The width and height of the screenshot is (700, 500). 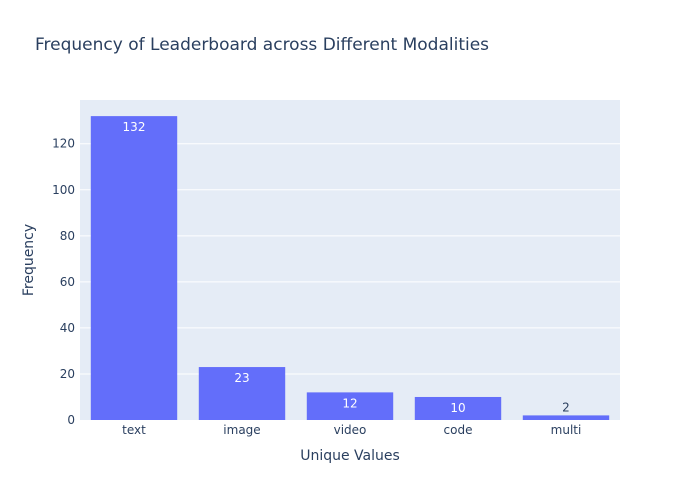 I want to click on bar-code, so click(x=458, y=408).